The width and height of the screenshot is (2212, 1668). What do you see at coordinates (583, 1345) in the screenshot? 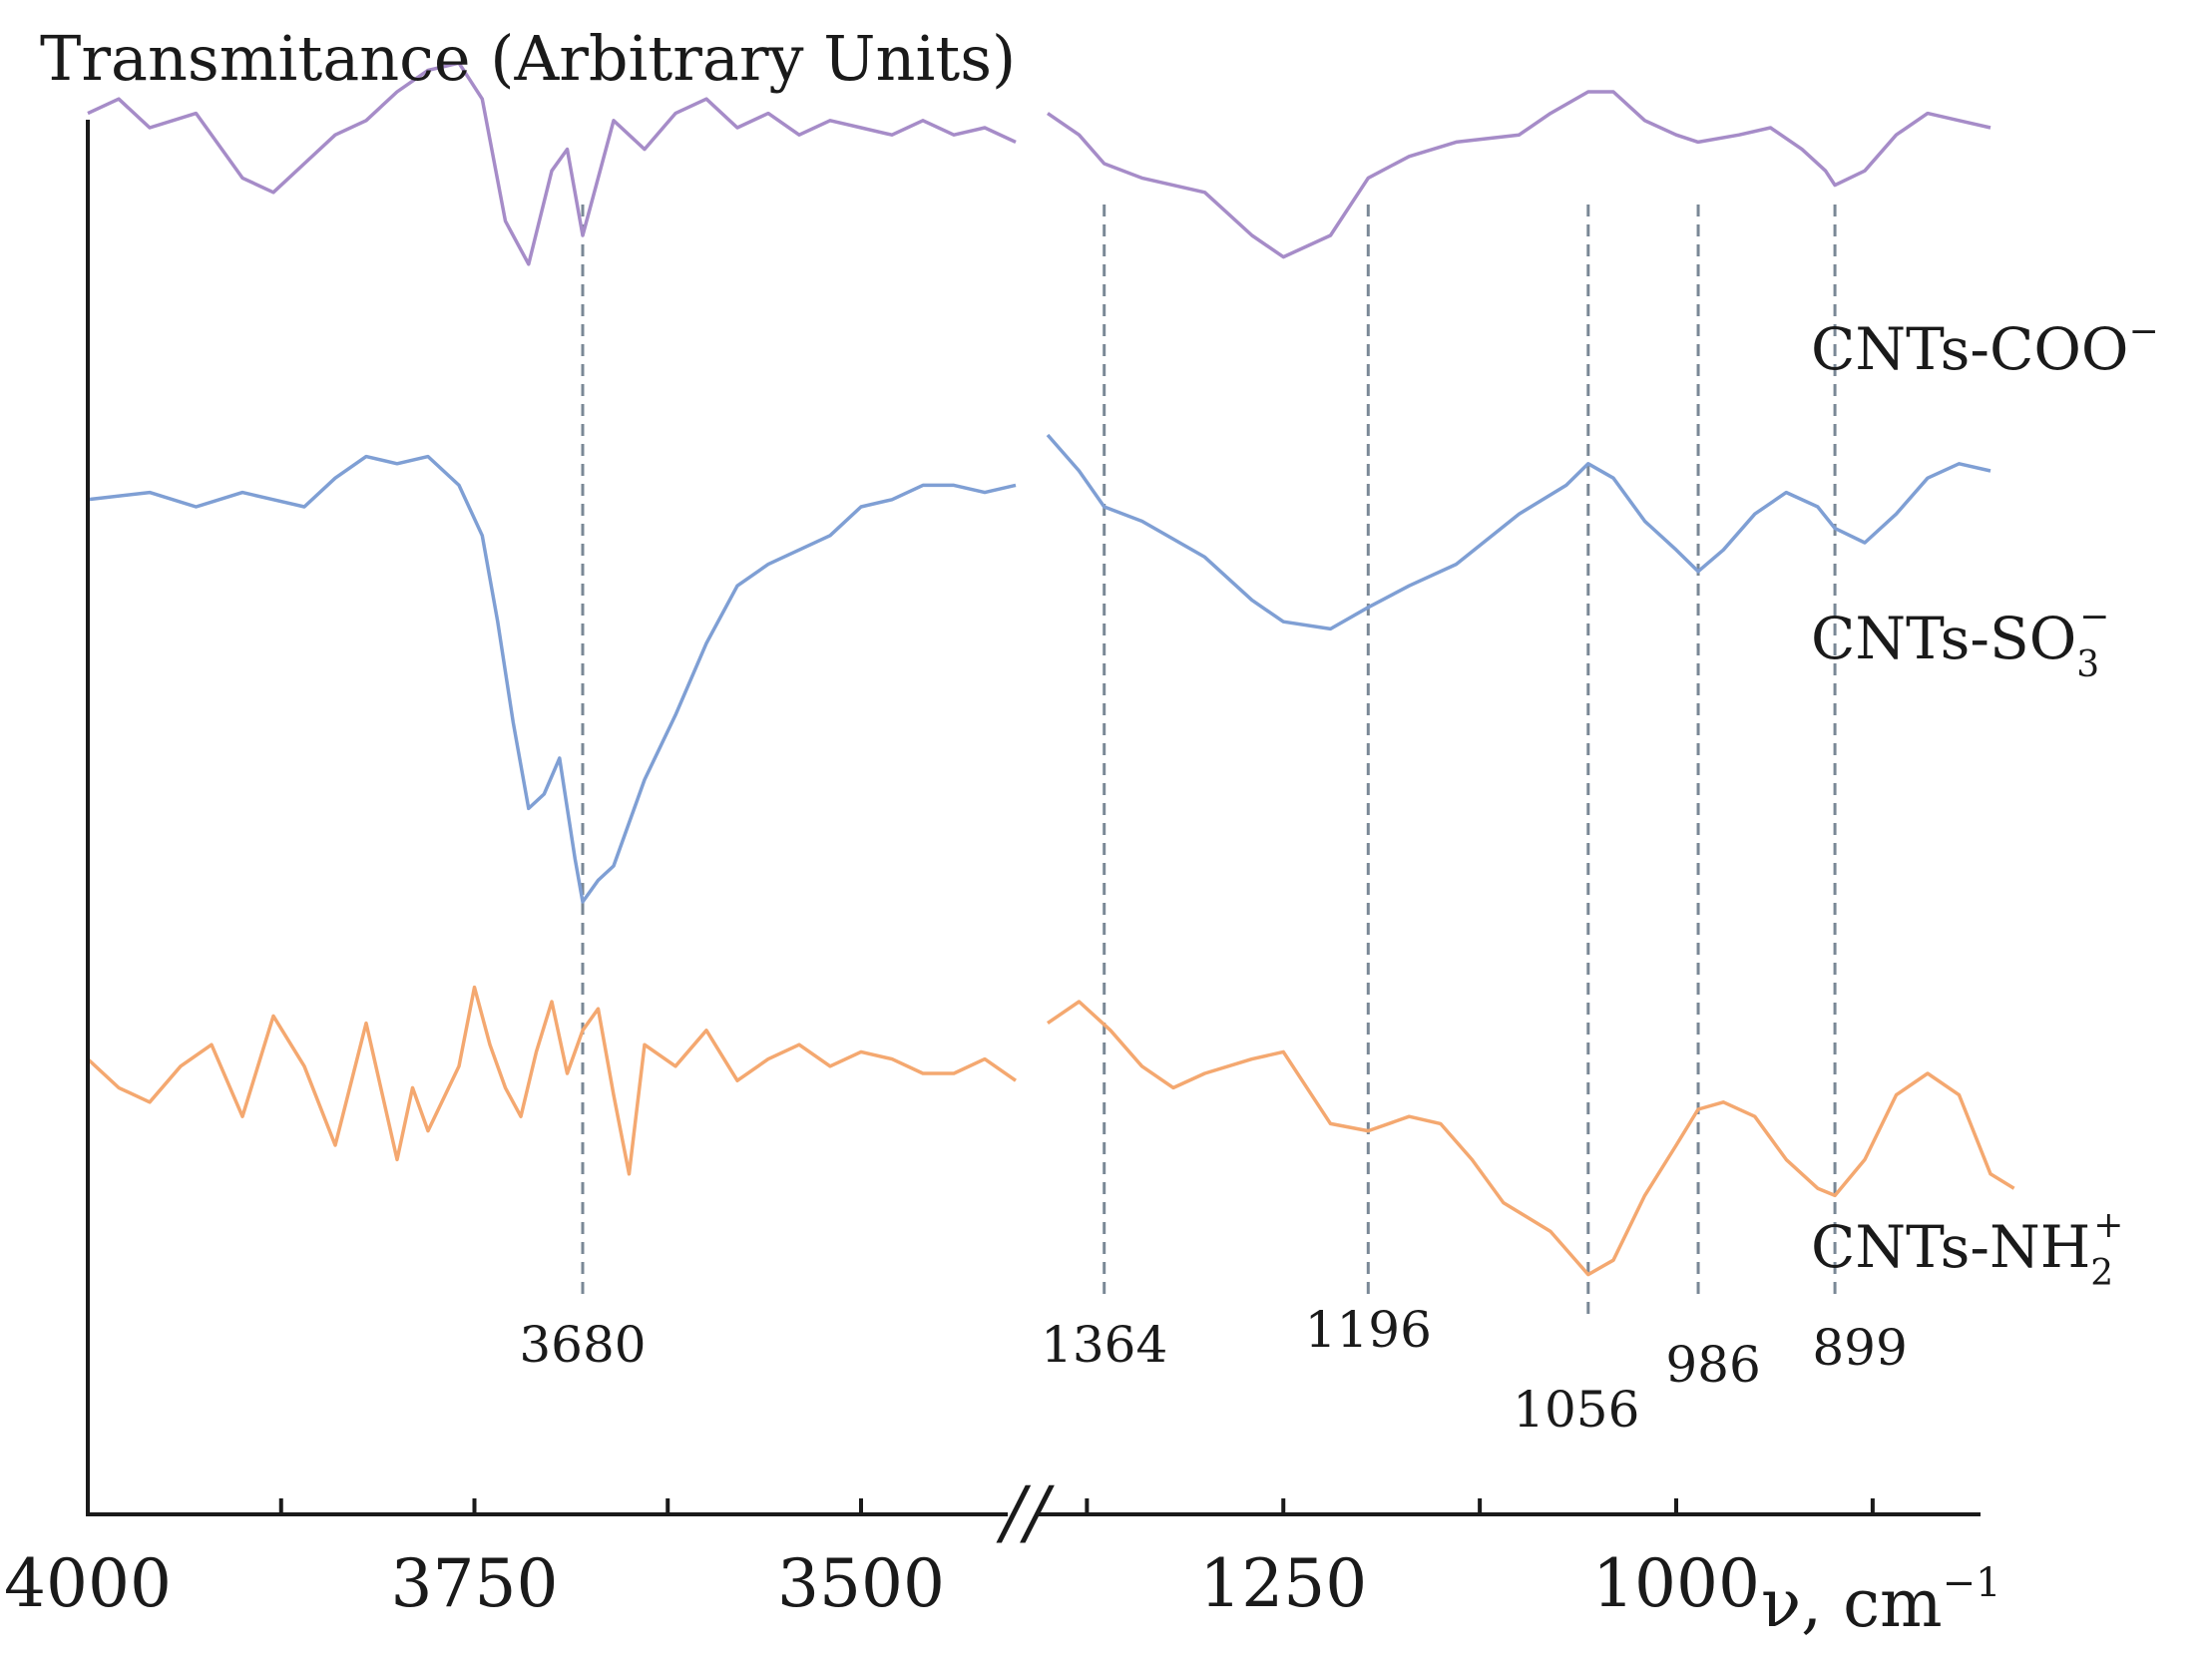
I see `peak-label-3680: 3680` at bounding box center [583, 1345].